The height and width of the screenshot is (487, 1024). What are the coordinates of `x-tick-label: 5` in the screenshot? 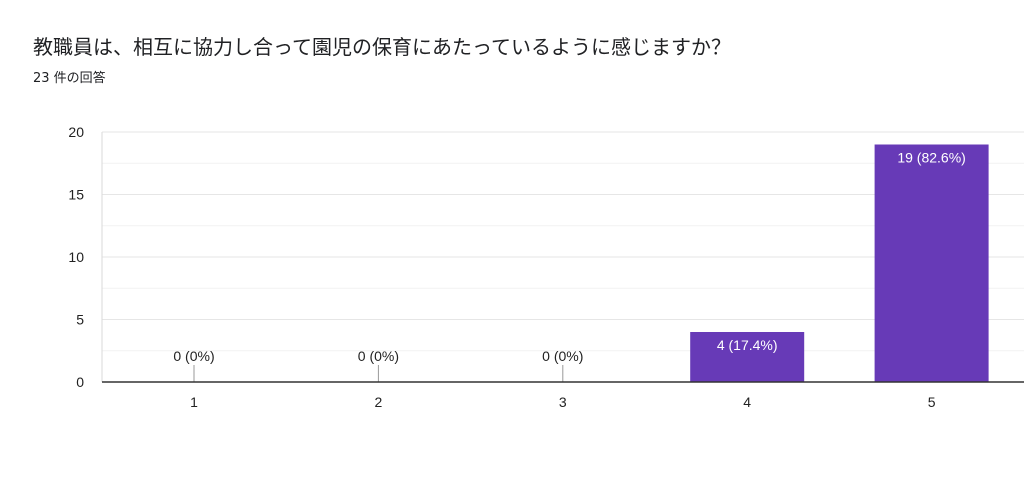 It's located at (932, 402).